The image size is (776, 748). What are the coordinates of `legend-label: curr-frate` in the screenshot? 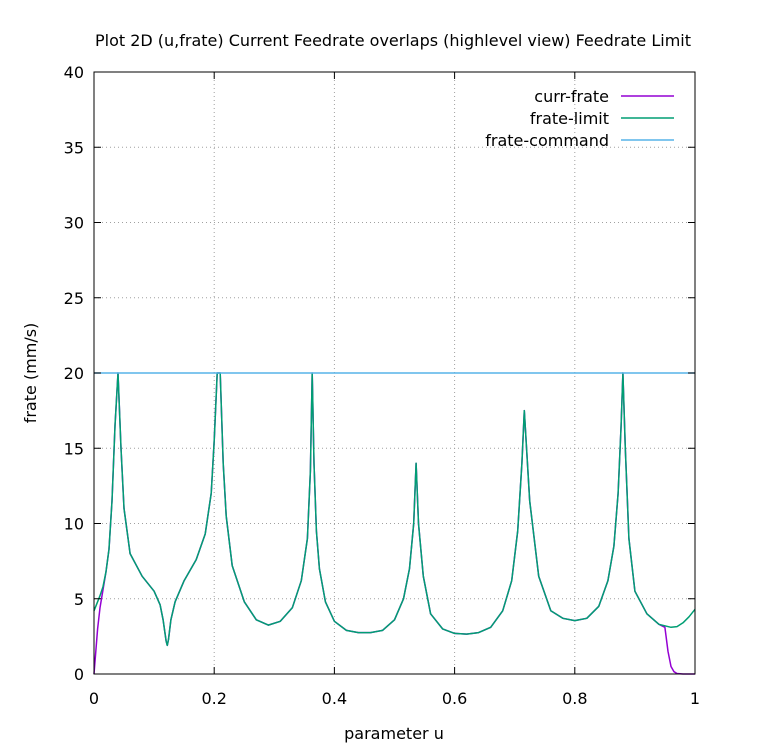 It's located at (571, 96).